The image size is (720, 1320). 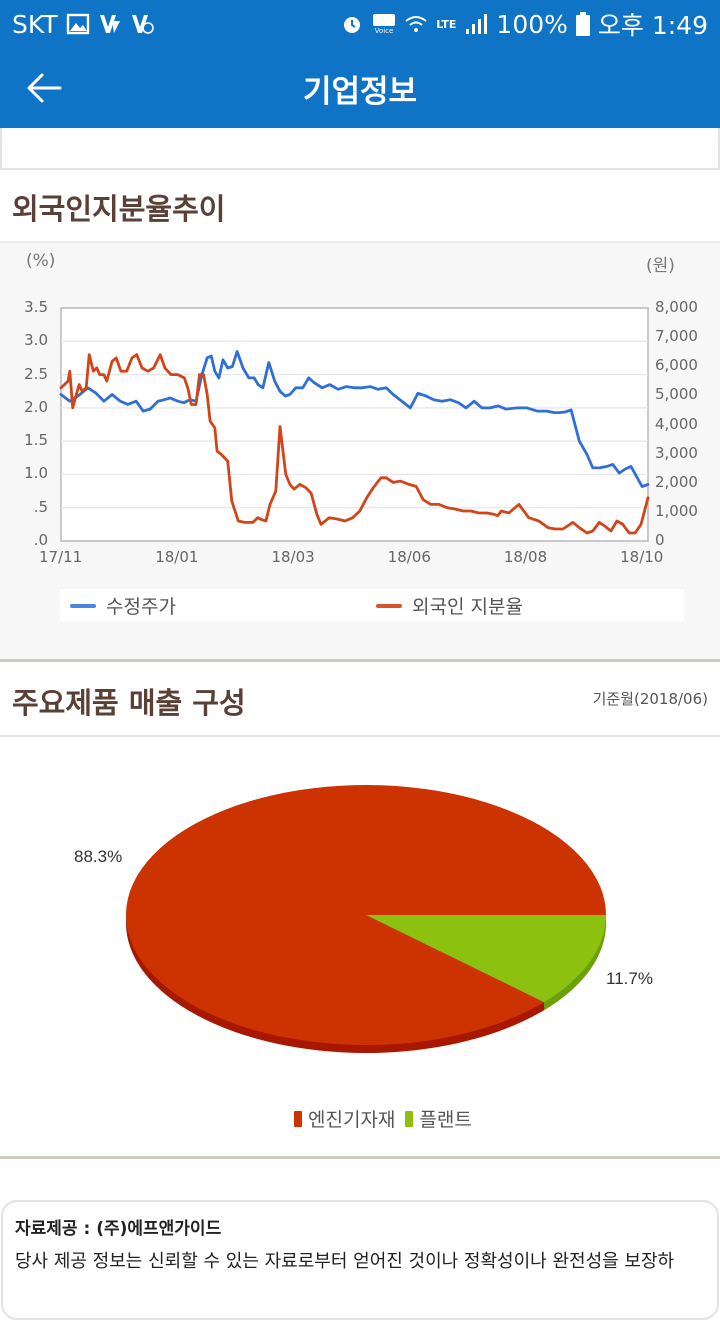 I want to click on legend-engine-label: 엔진기자재, so click(x=352, y=1120).